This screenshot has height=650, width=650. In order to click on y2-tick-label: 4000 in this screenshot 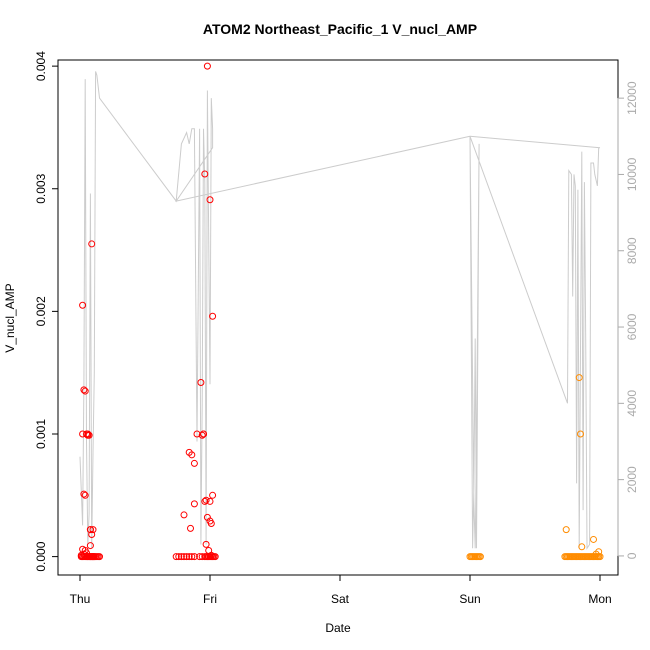, I will do `click(632, 403)`.